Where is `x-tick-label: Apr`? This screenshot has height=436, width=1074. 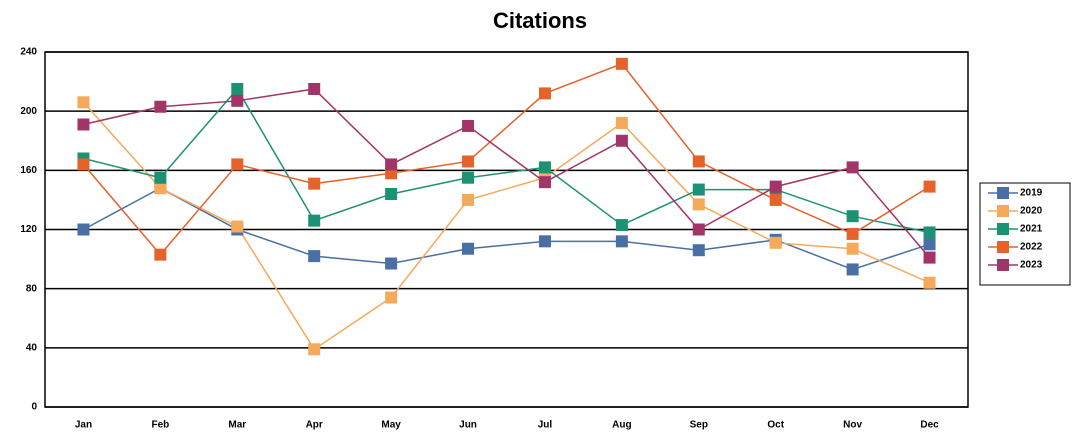
x-tick-label: Apr is located at coordinates (314, 425).